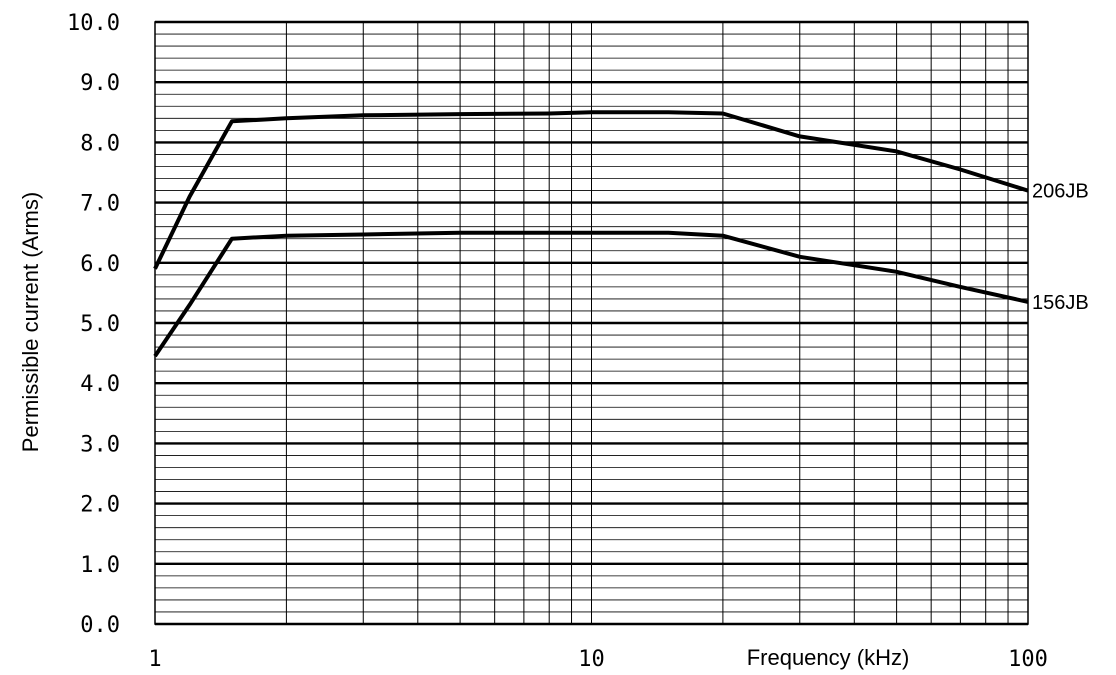 This screenshot has height=675, width=1116. I want to click on y-tick-labels: 0.0 1.0 2.0 3.0 4.0 5.0 6.0 7.0 8.0 9.0 10.0, so click(93, 324).